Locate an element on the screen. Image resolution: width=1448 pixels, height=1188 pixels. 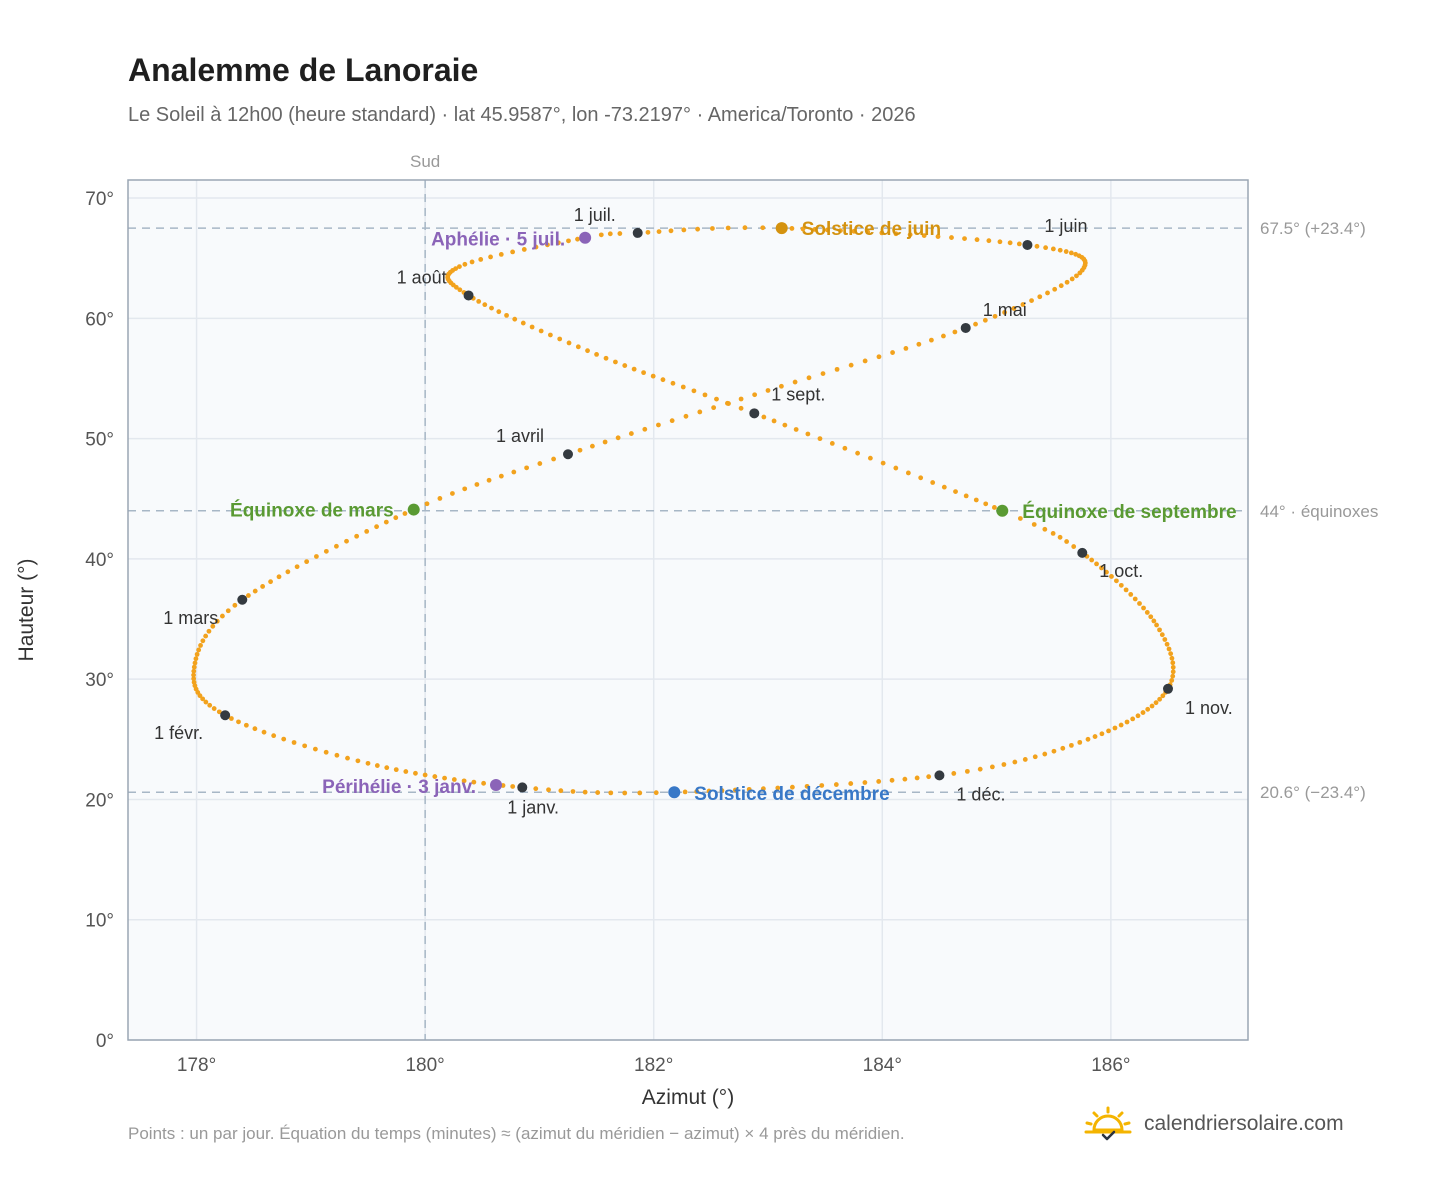
month-label: 1 oct. is located at coordinates (1121, 571).